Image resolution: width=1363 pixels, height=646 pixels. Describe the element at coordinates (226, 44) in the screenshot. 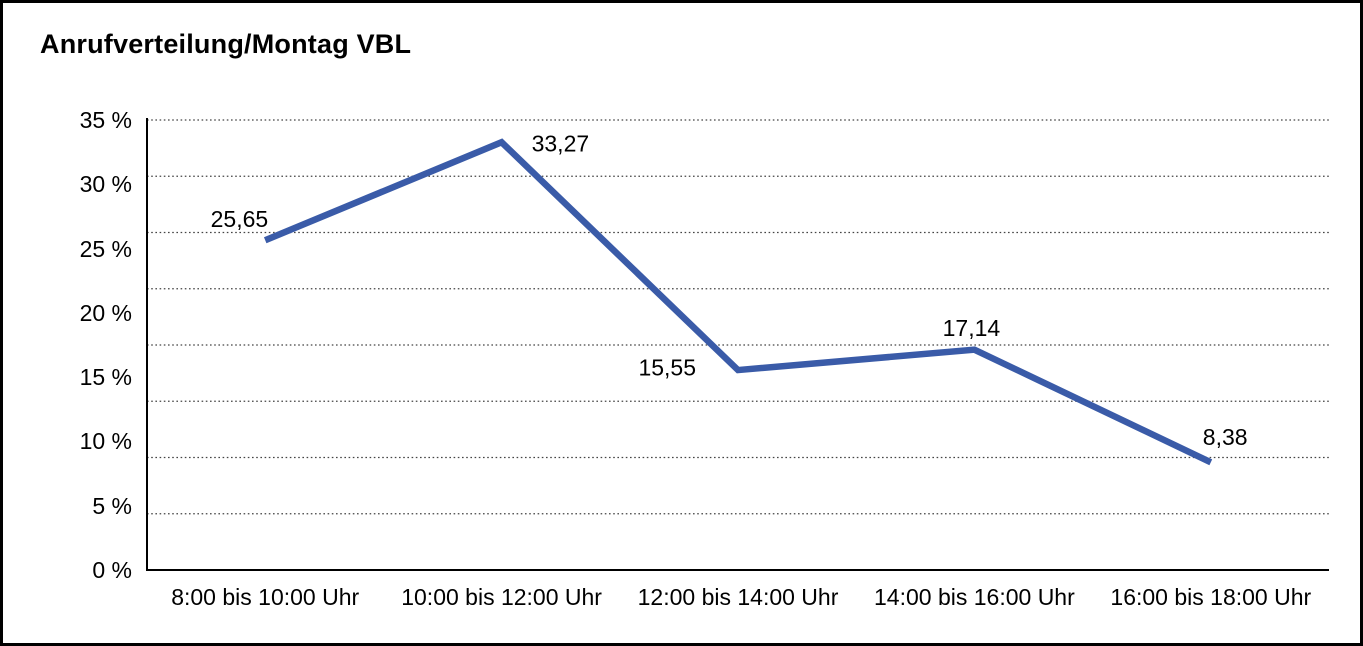

I see `chart-title: Anrufverteilung/Montag VBL` at that location.